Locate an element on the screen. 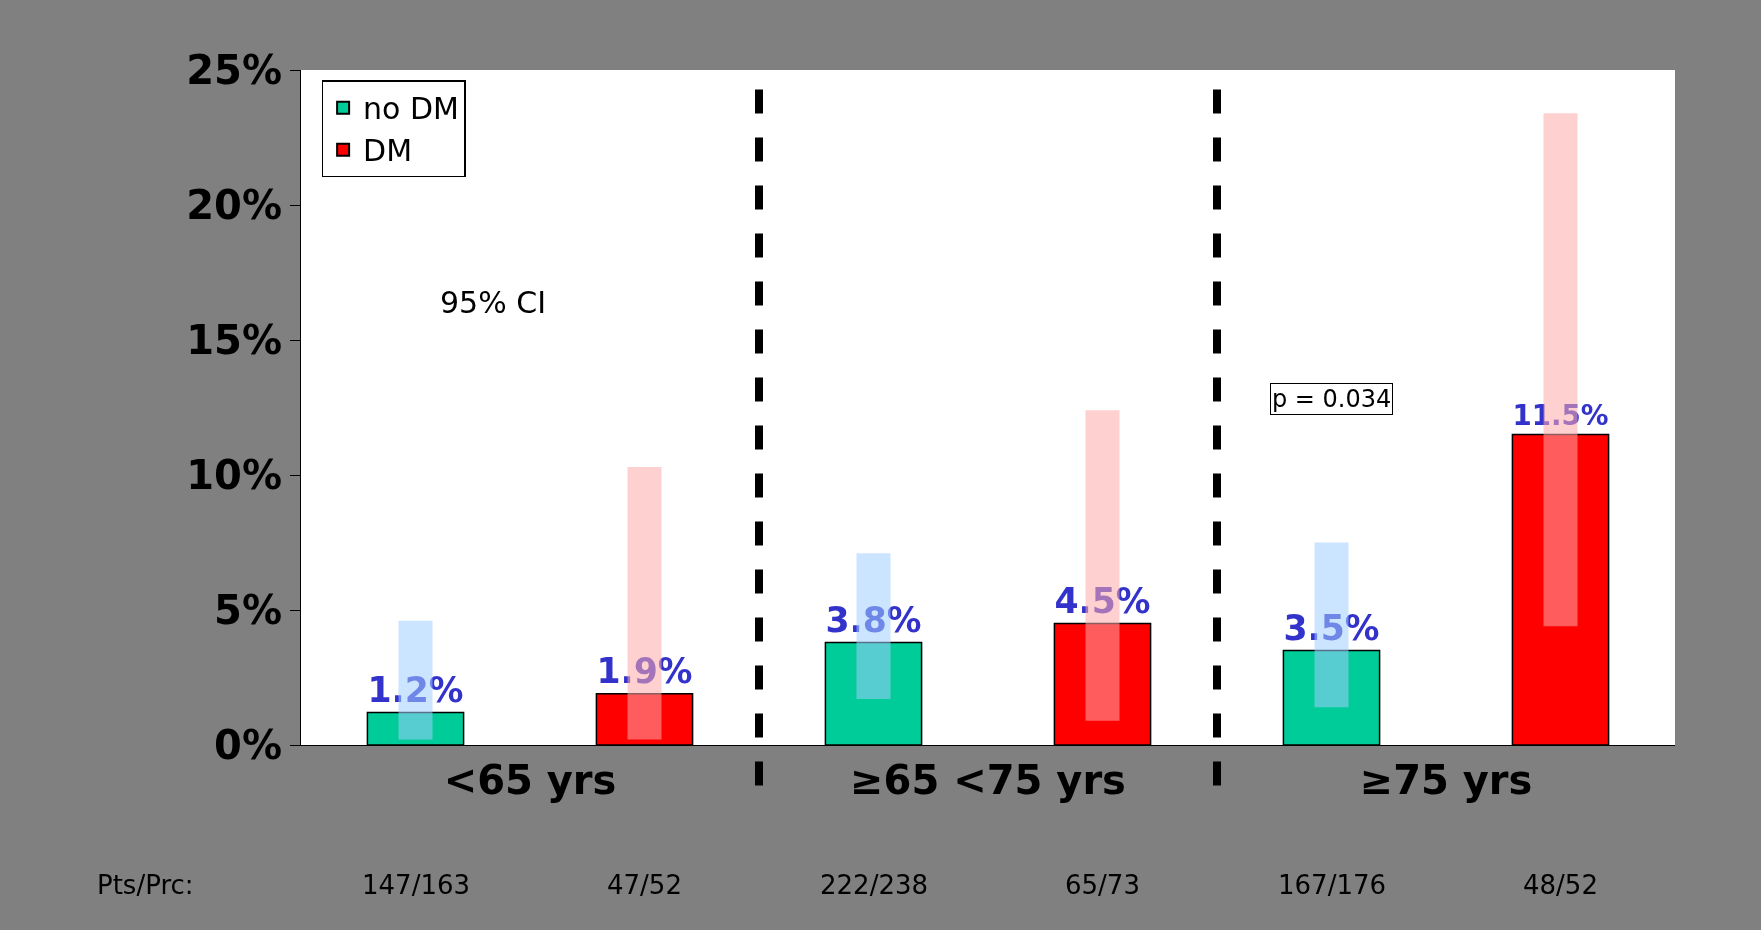  legend-label: DM is located at coordinates (388, 151).